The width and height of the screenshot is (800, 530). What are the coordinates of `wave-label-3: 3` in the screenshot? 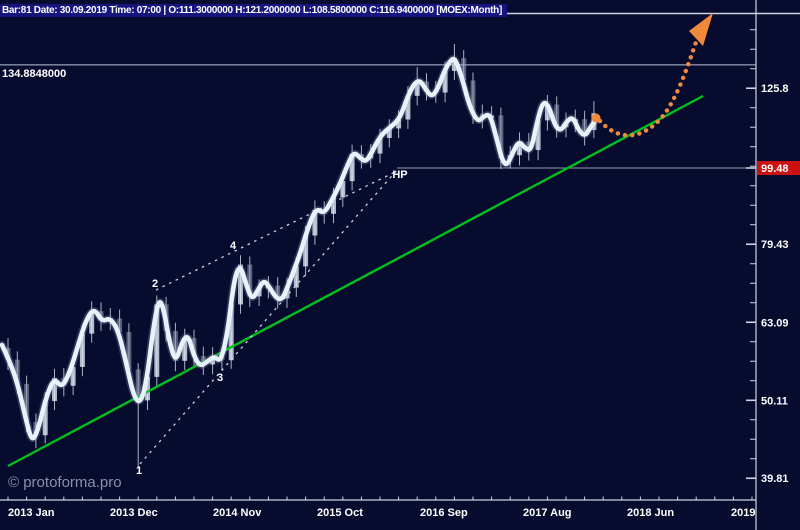 It's located at (220, 378).